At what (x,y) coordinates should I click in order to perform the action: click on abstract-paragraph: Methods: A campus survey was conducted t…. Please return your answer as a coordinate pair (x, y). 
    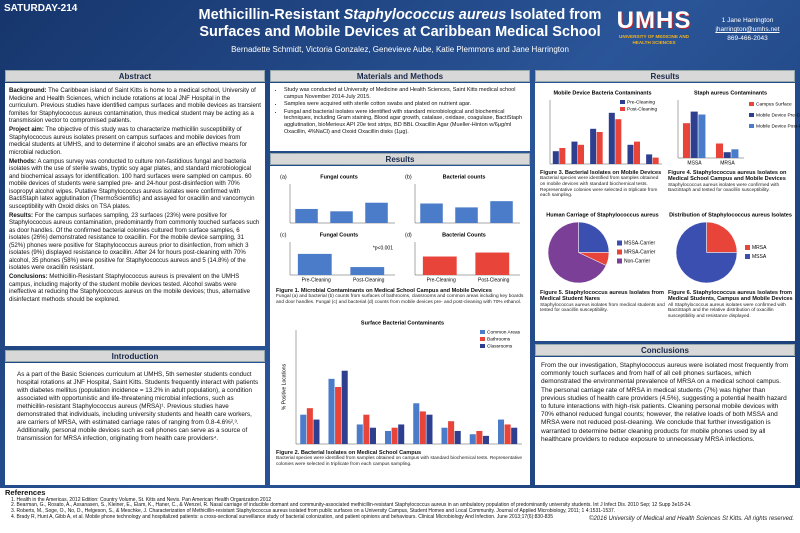
    Looking at the image, I should click on (135, 184).